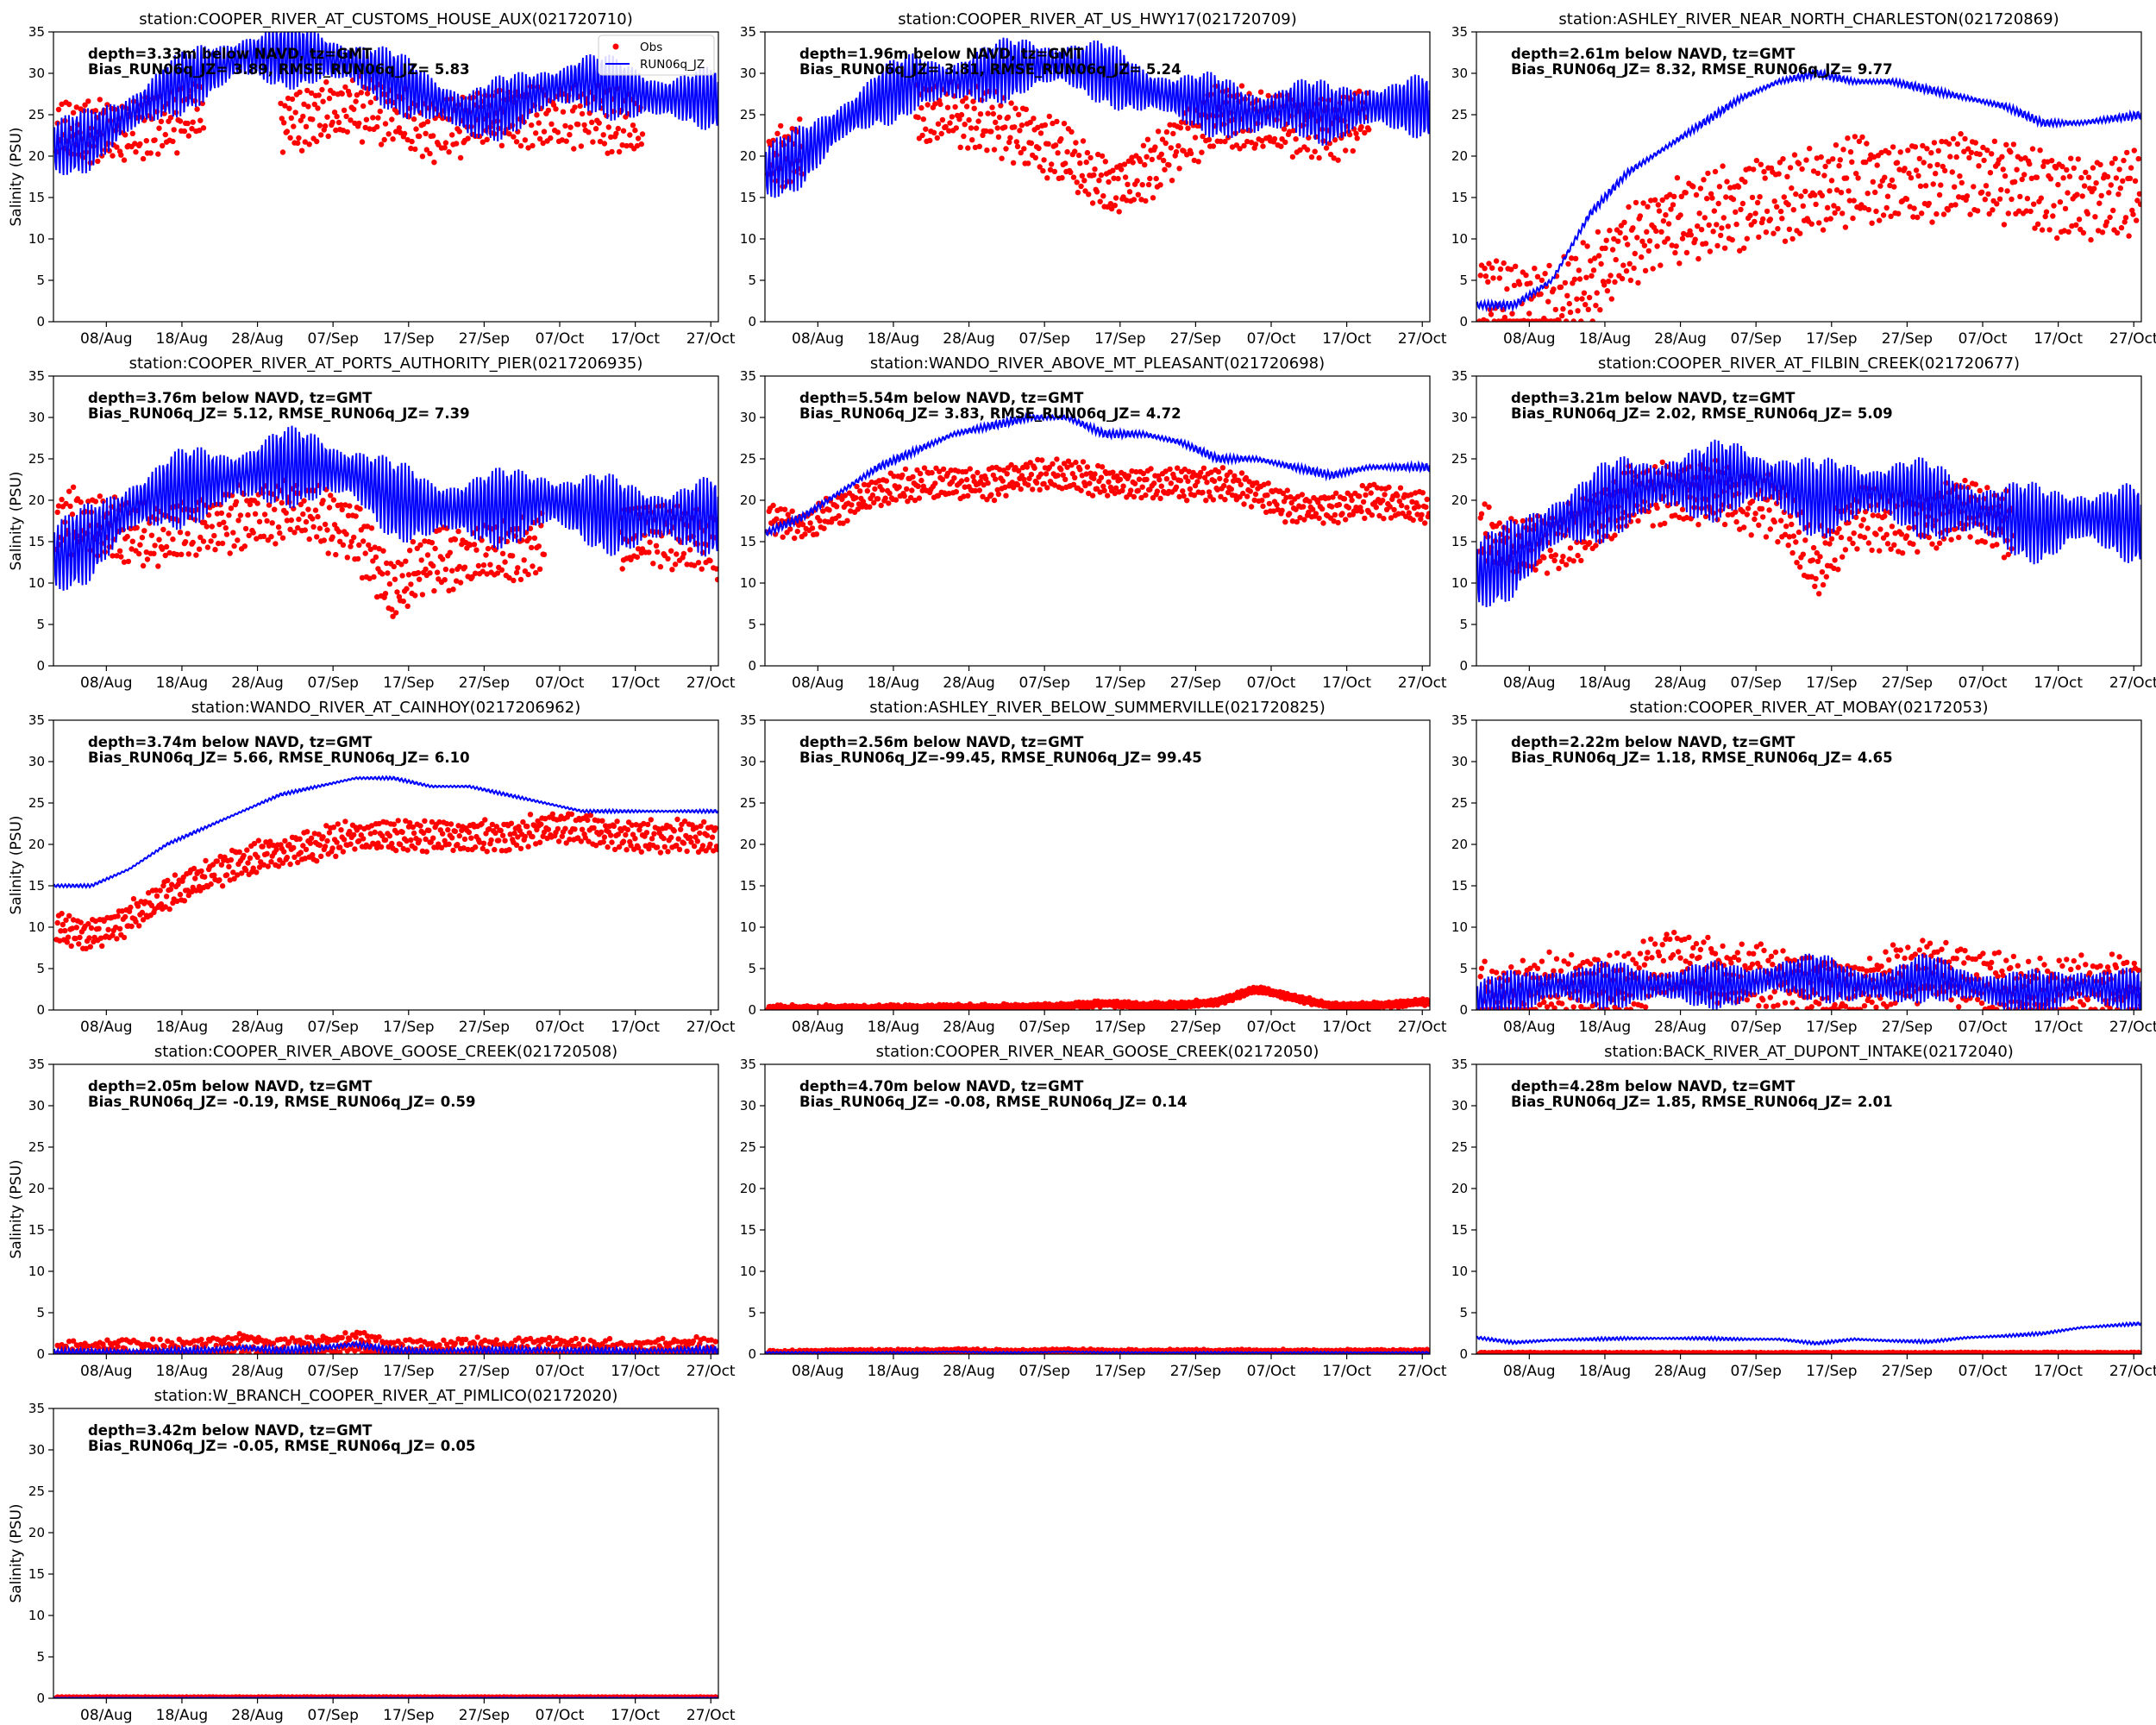 This screenshot has height=1725, width=2156. I want to click on x-tick-label: 07/Sep, so click(1043, 683).